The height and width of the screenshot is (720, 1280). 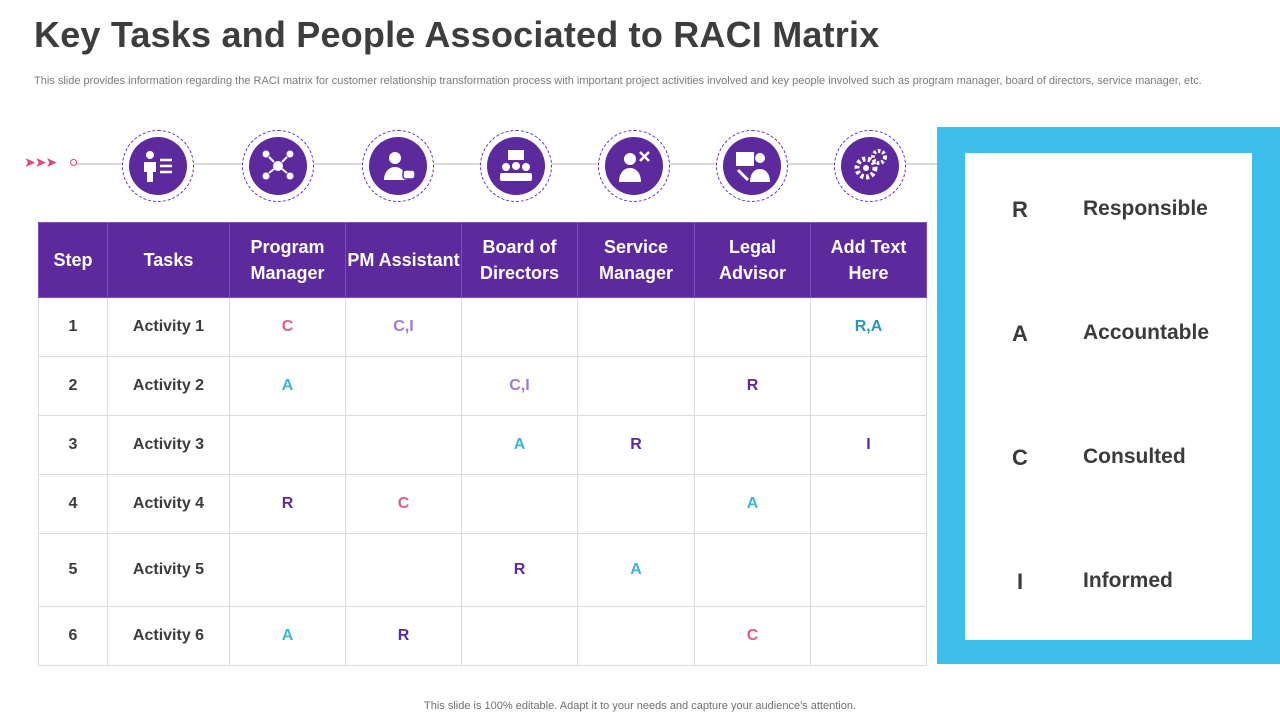 I want to click on task-cell: Activity 3, so click(x=168, y=445).